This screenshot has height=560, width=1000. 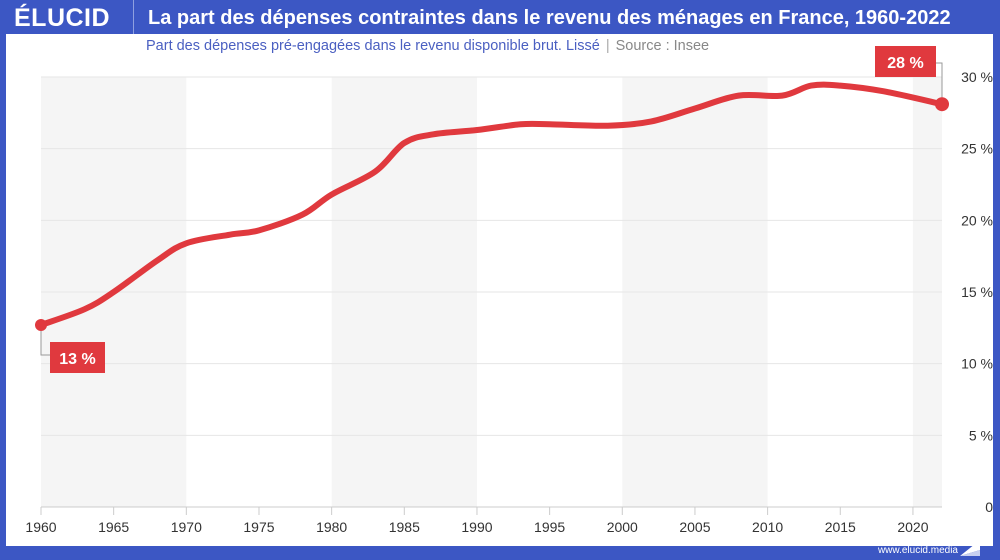 What do you see at coordinates (912, 527) in the screenshot?
I see `x-tick-label: 2020` at bounding box center [912, 527].